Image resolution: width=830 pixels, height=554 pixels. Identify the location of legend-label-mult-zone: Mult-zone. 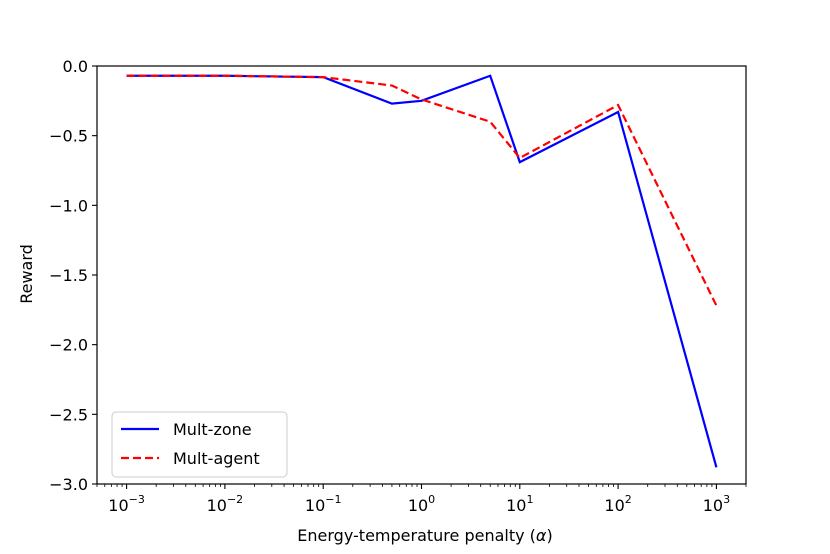
(212, 429).